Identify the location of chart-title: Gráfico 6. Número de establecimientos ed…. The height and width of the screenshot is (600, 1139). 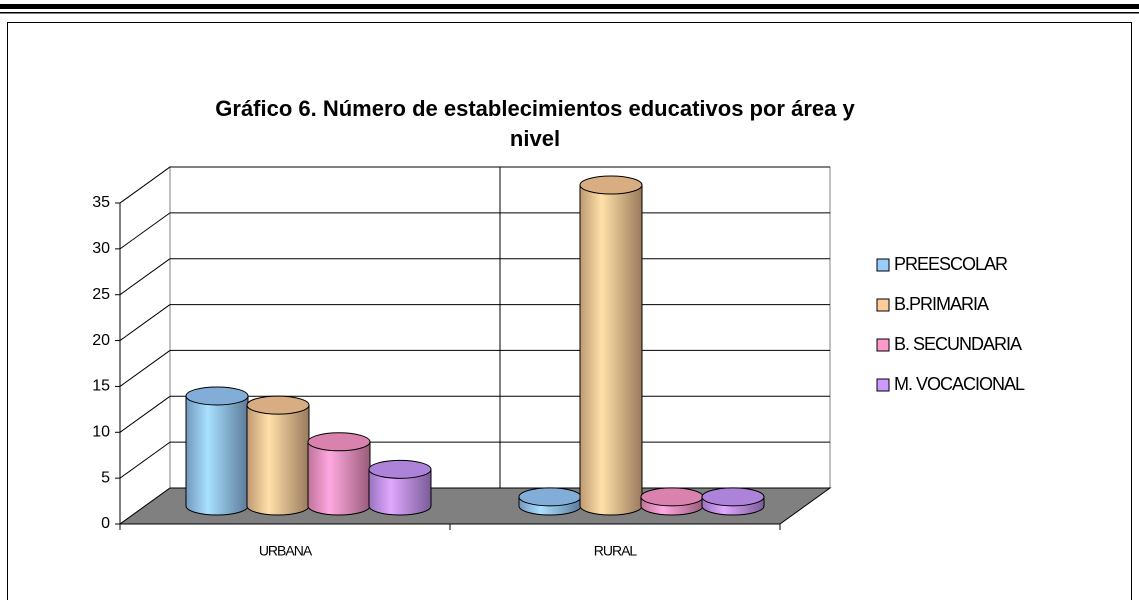
(535, 123).